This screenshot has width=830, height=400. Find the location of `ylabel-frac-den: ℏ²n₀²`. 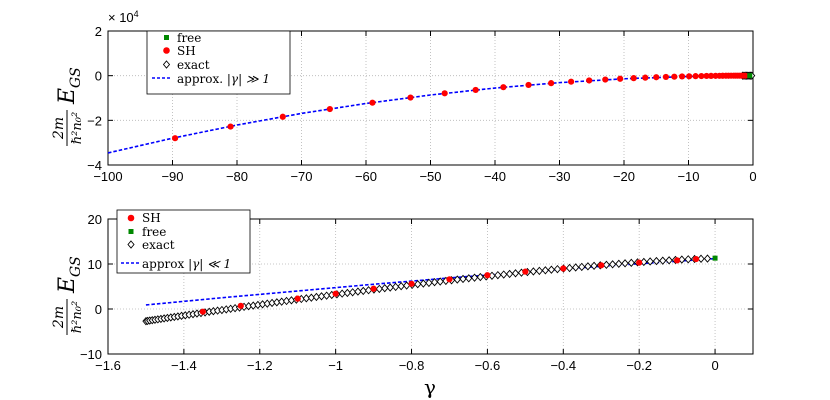

ylabel-frac-den: ℏ²n₀² is located at coordinates (77, 128).